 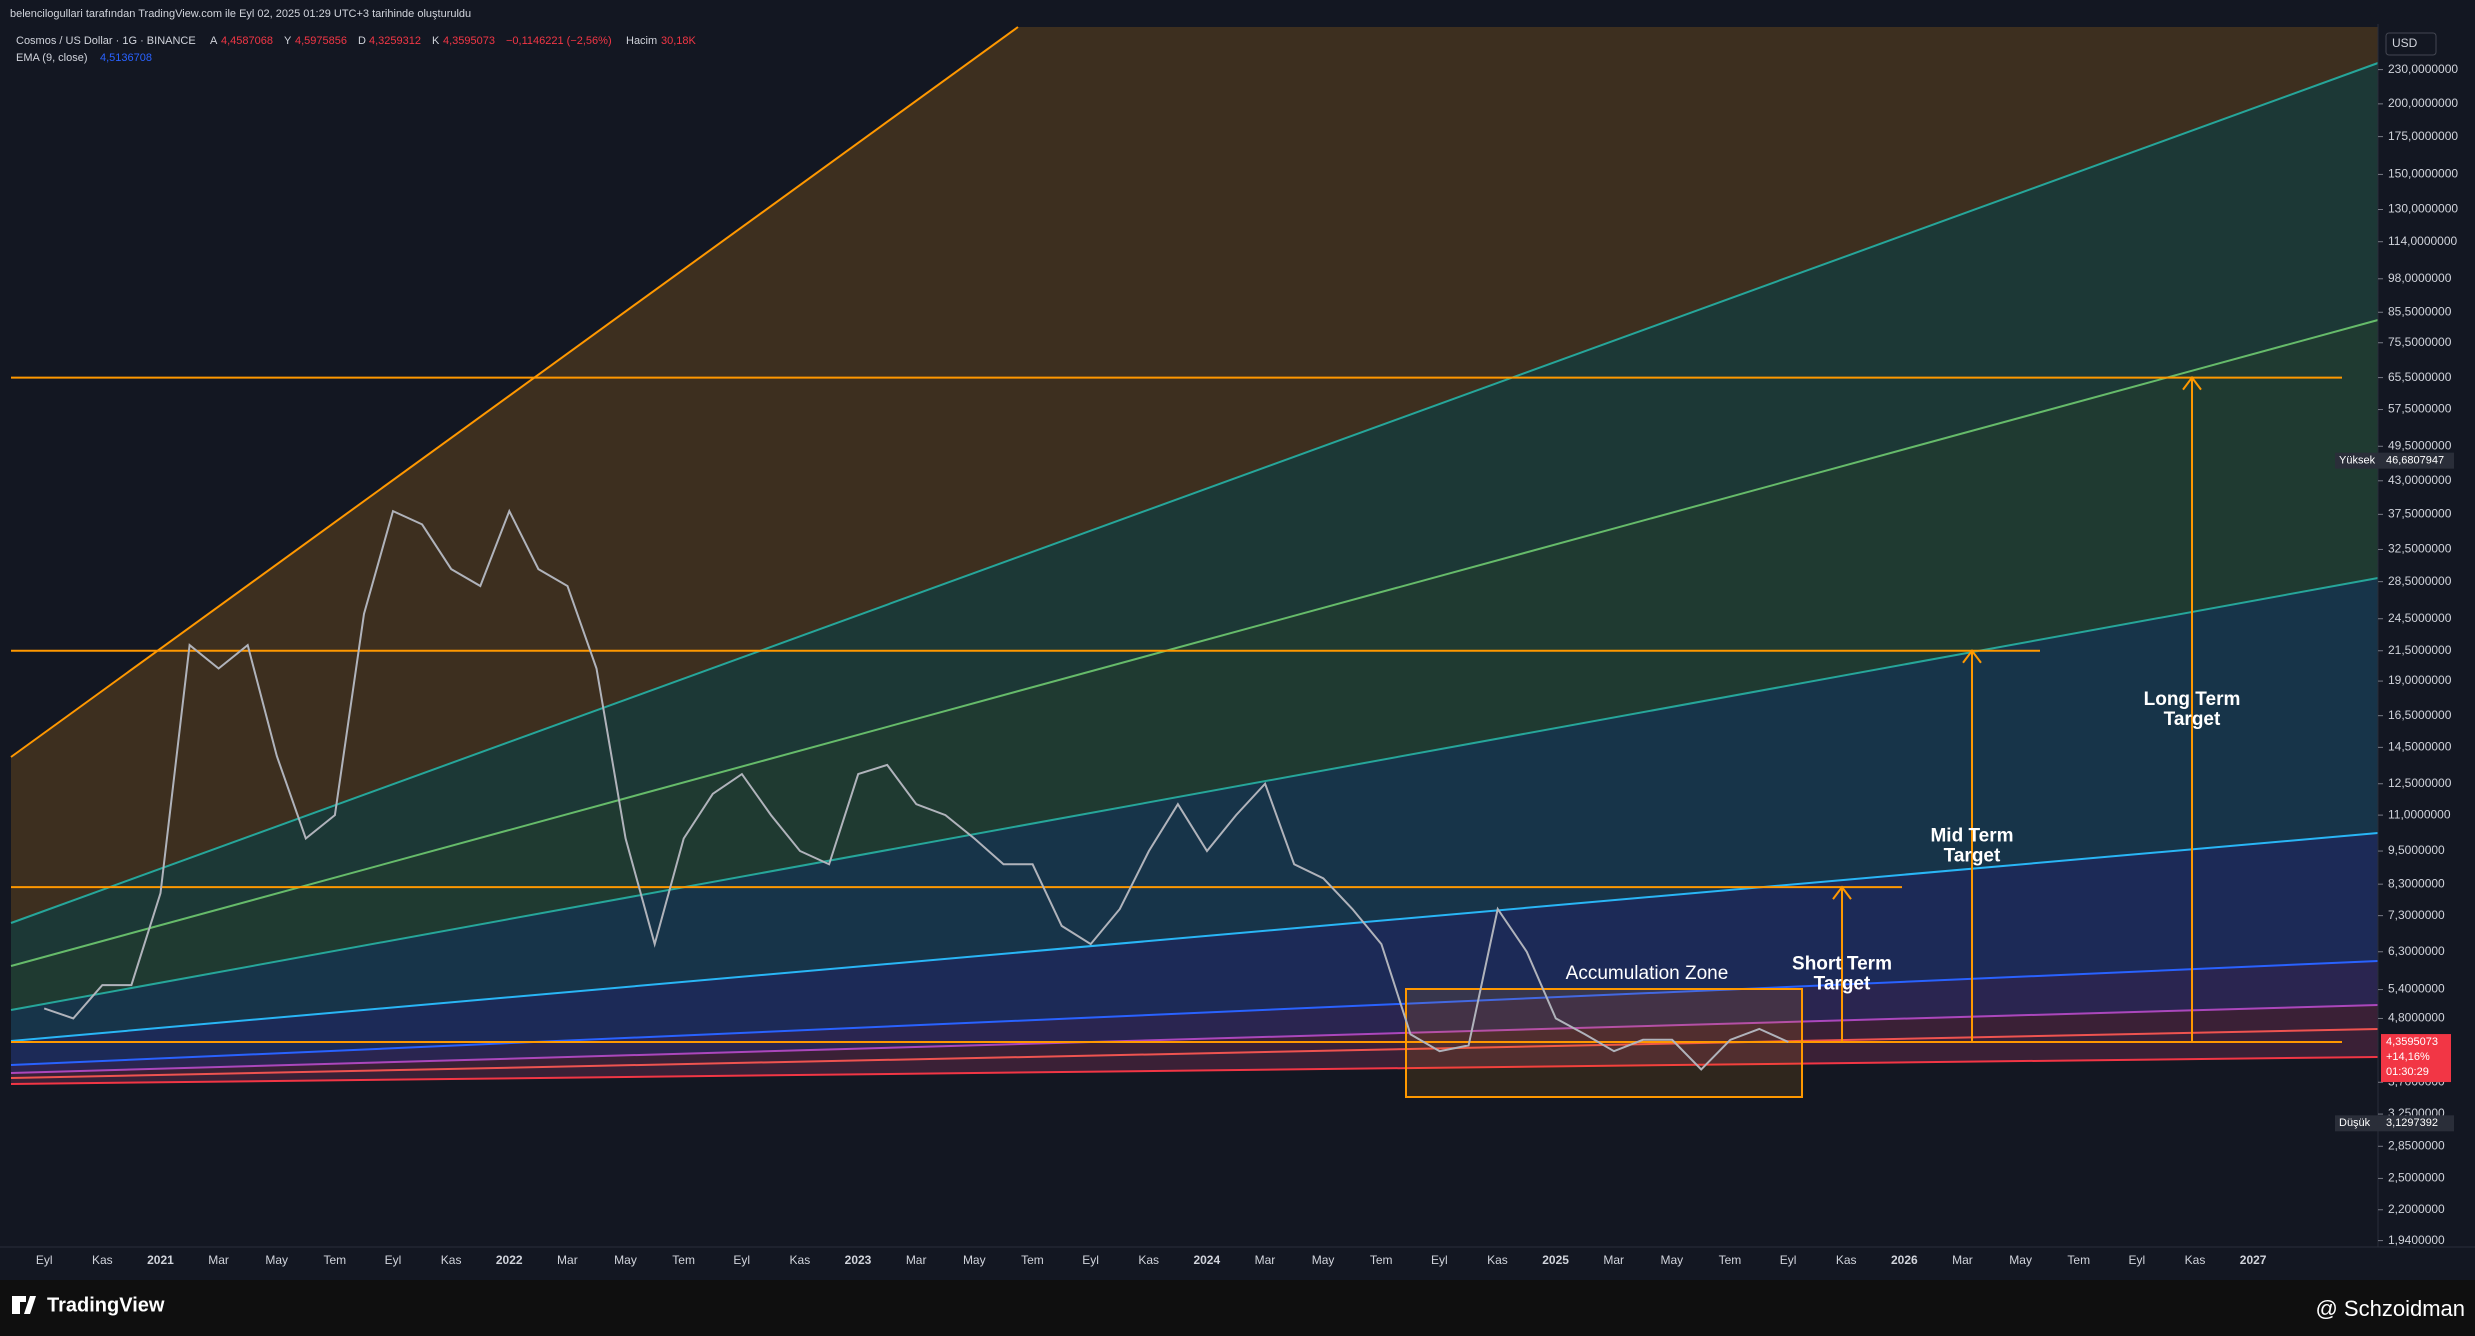 I want to click on y-tick-label: 4,8000000, so click(x=2416, y=1018).